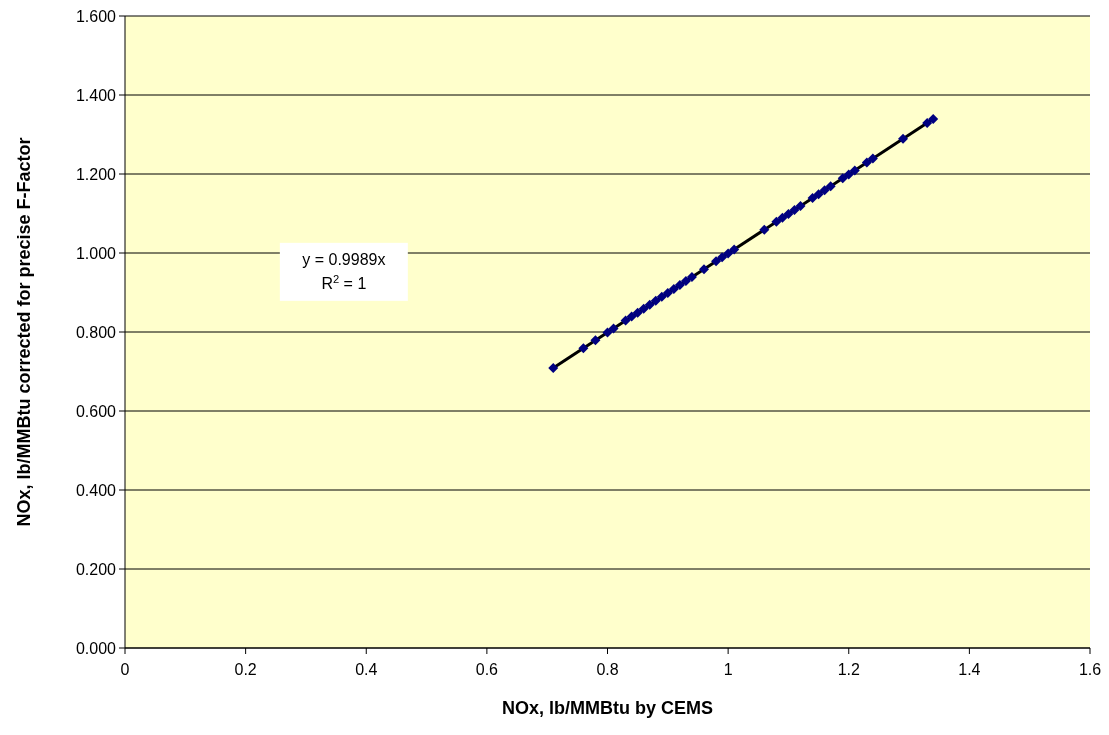  I want to click on annotation: y = 0.9989x, so click(344, 259).